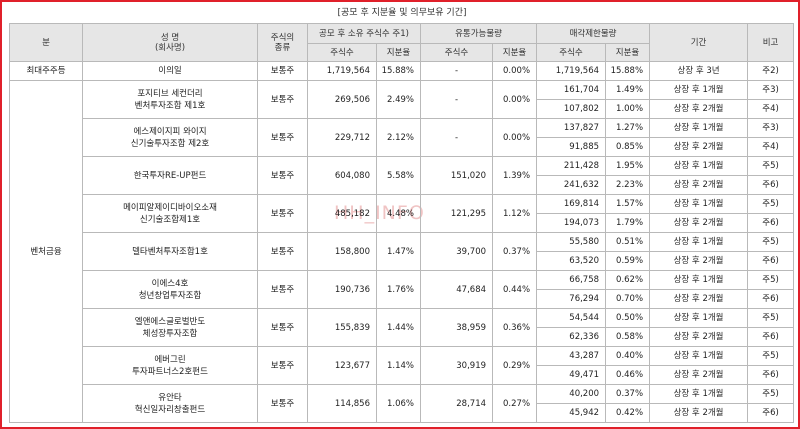 The width and height of the screenshot is (800, 429). I want to click on post-ipo-shares: 190,736, so click(342, 289).